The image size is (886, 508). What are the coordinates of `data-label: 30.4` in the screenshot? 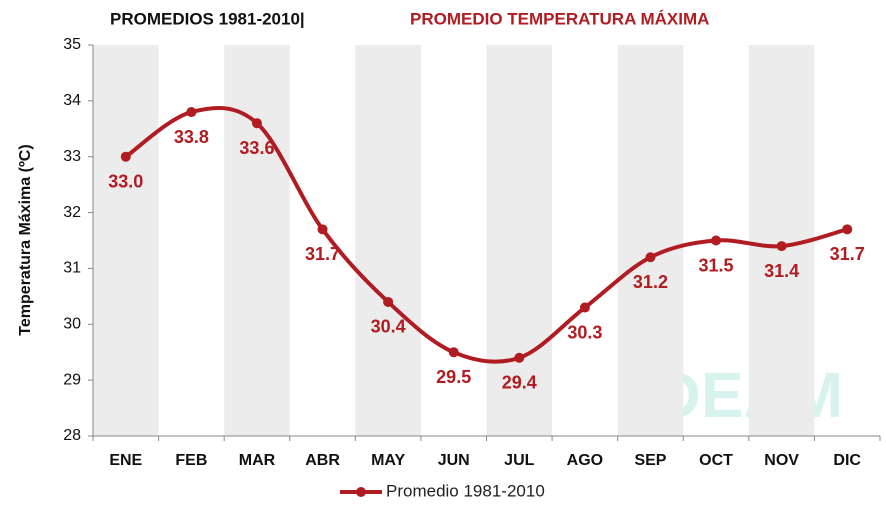 It's located at (388, 327).